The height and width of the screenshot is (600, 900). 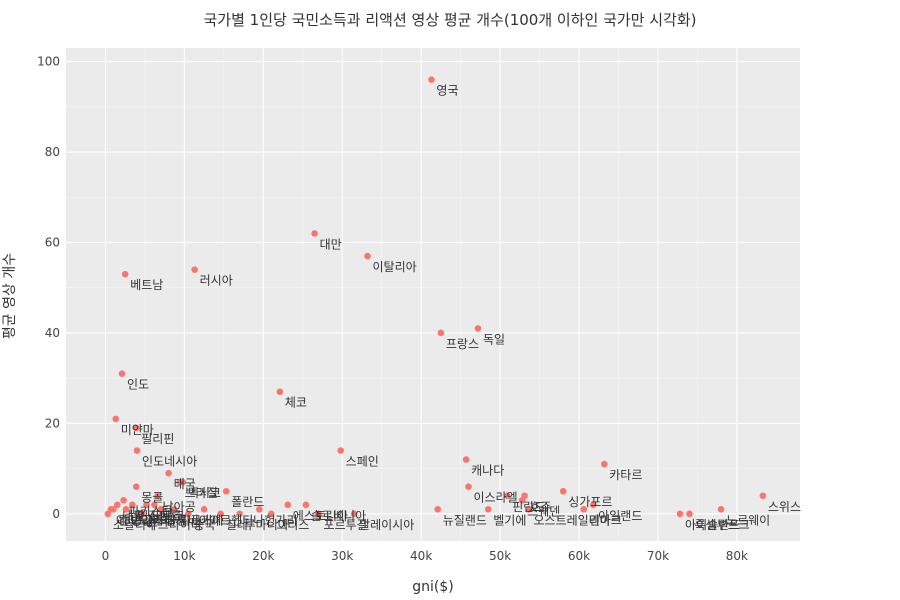 I want to click on y-axis-title: 평균 영상 개수, so click(x=10, y=296).